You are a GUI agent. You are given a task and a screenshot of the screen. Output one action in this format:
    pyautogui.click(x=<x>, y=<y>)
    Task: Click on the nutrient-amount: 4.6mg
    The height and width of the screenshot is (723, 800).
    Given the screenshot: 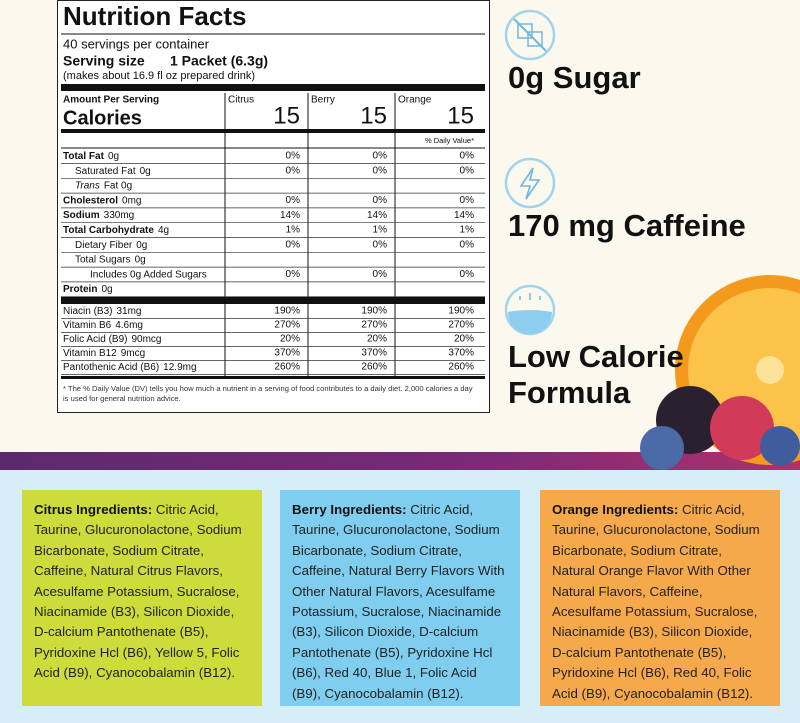 What is the action you would take?
    pyautogui.click(x=129, y=325)
    